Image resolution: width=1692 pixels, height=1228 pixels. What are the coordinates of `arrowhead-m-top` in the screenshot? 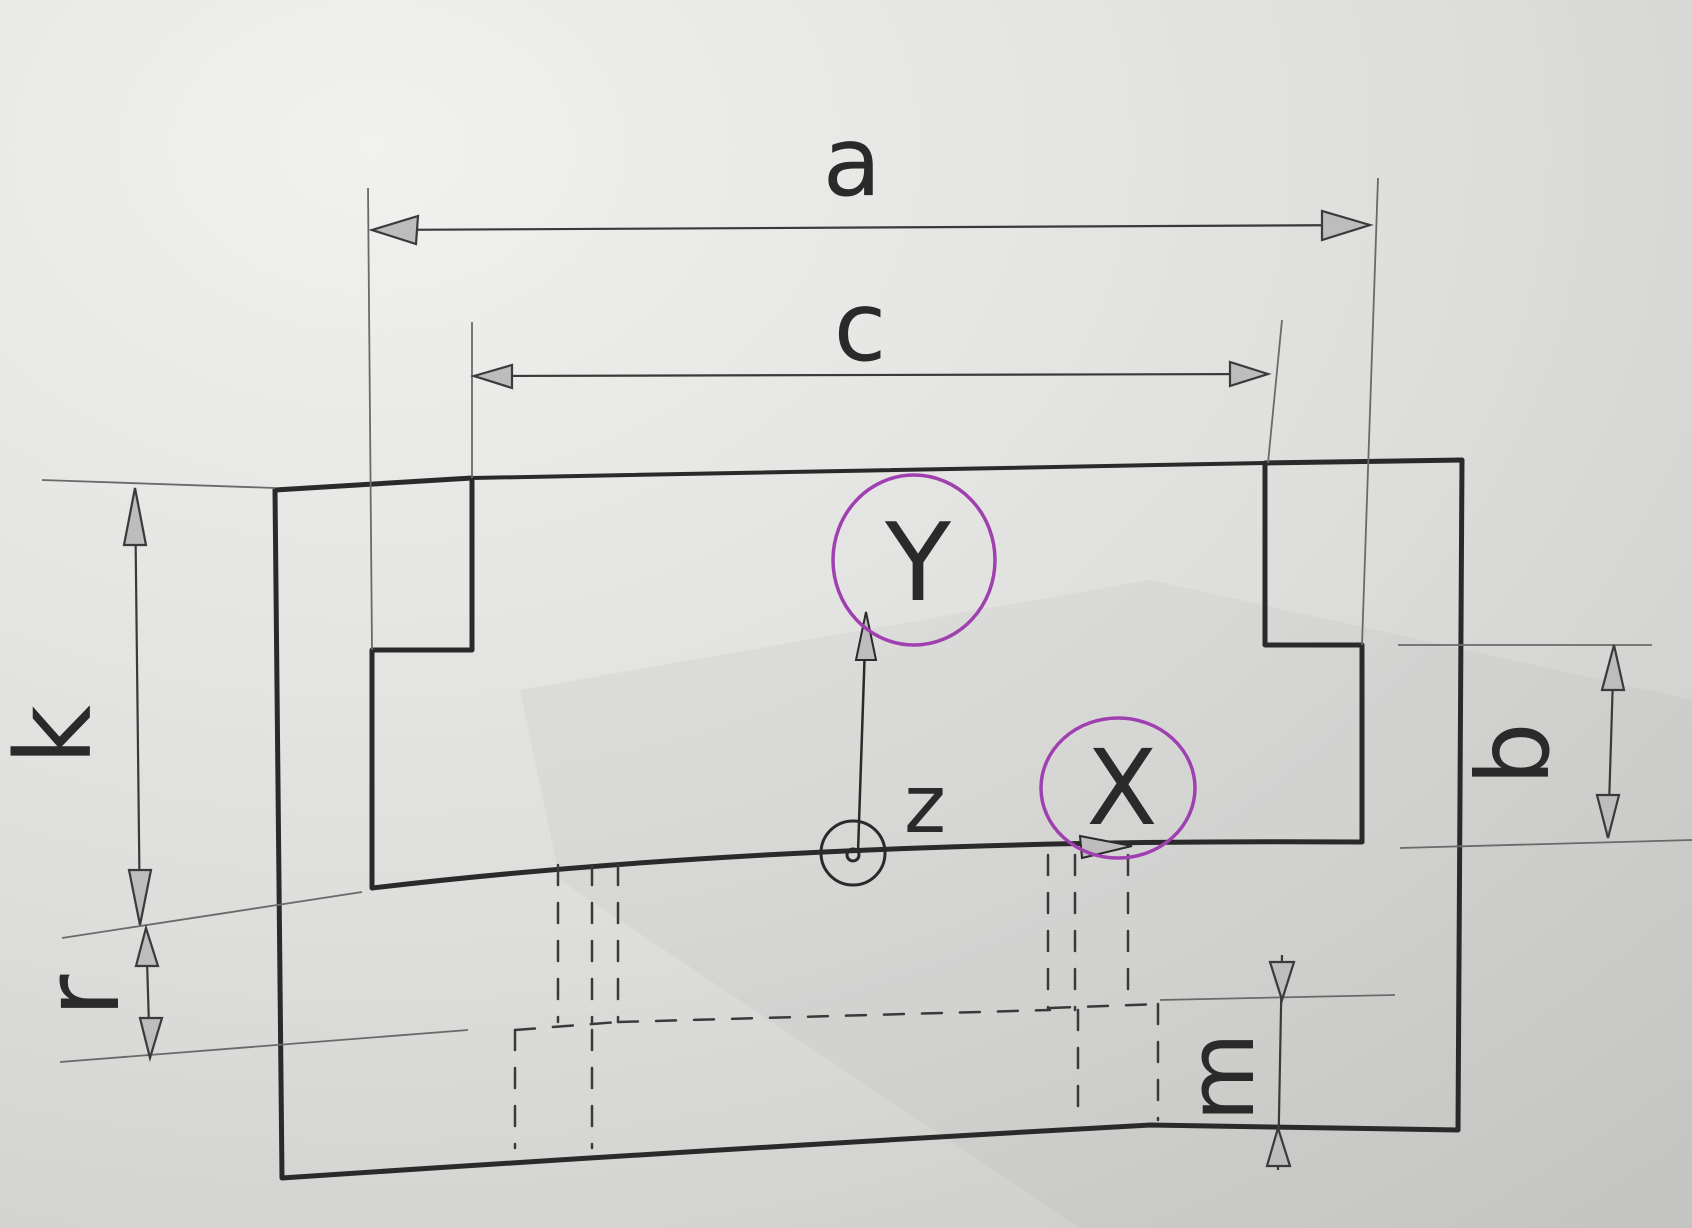 It's located at (1282, 982).